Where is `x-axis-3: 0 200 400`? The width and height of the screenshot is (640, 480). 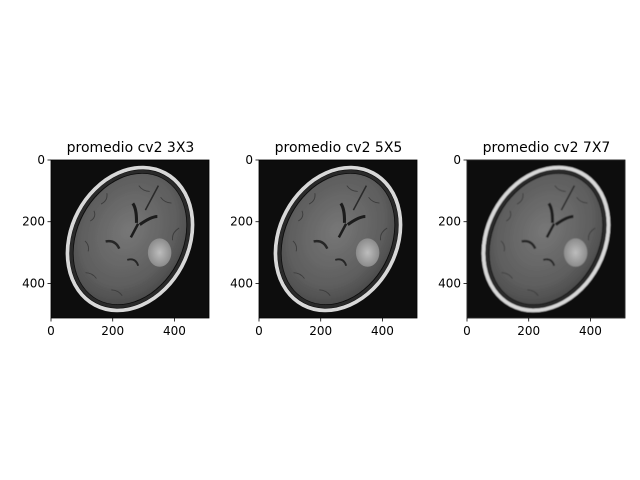
x-axis-3: 0 200 400 is located at coordinates (532, 328).